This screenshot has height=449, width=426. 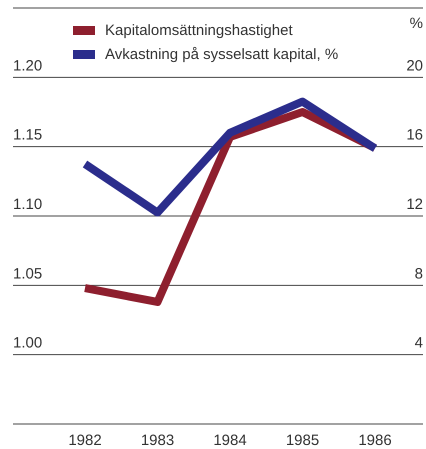 What do you see at coordinates (414, 204) in the screenshot?
I see `y2-tick-label: 12` at bounding box center [414, 204].